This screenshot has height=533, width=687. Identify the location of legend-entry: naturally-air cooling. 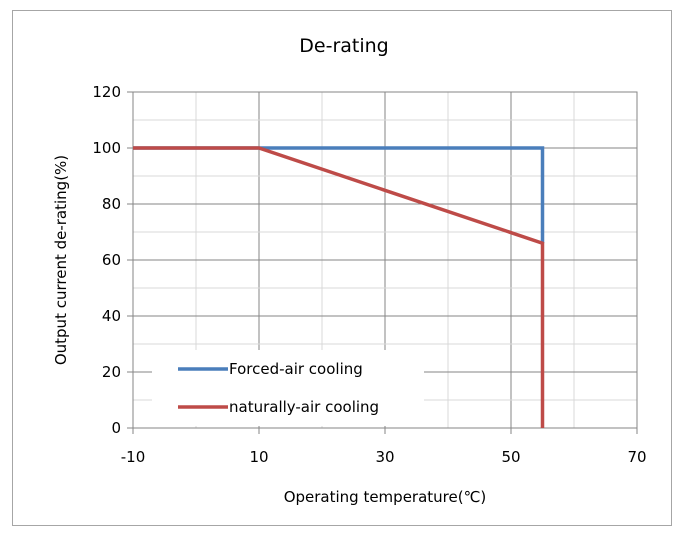
(304, 407).